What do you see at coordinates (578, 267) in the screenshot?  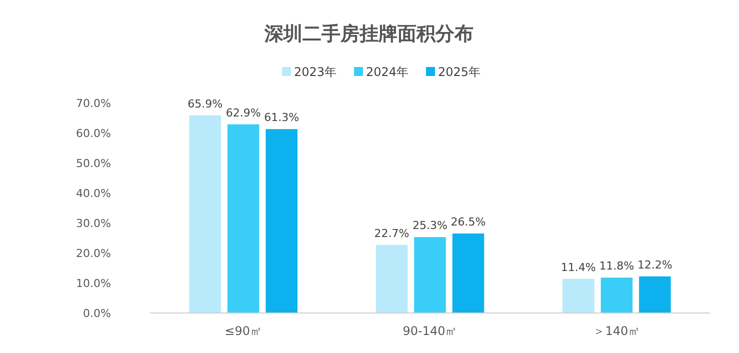 I see `data-label: 11.4%` at bounding box center [578, 267].